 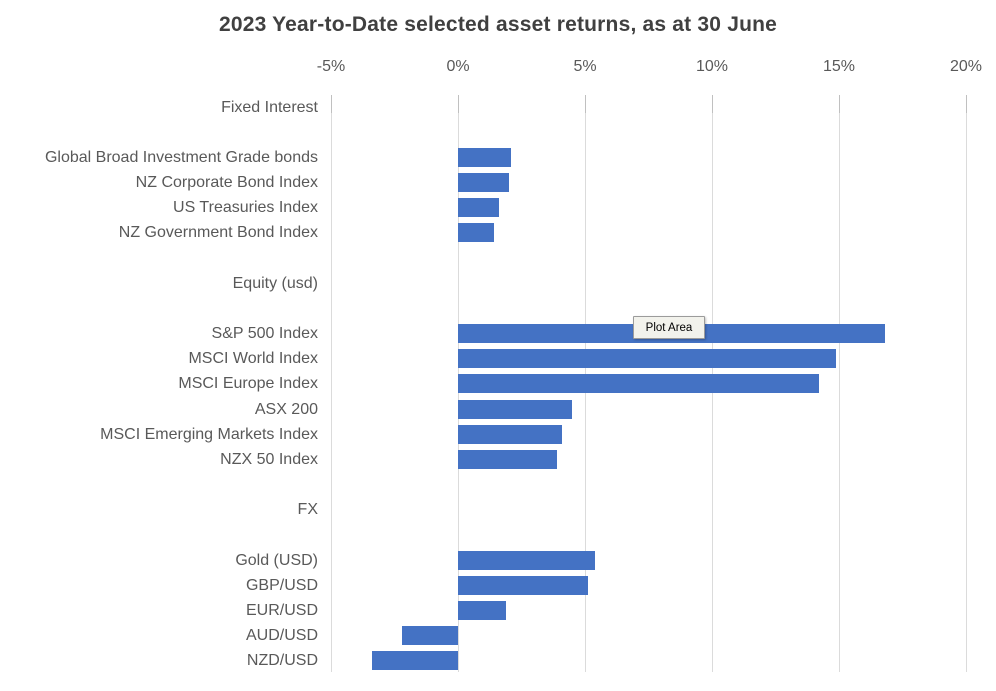 I want to click on category-label: NZ Government Bond Index, so click(x=218, y=233).